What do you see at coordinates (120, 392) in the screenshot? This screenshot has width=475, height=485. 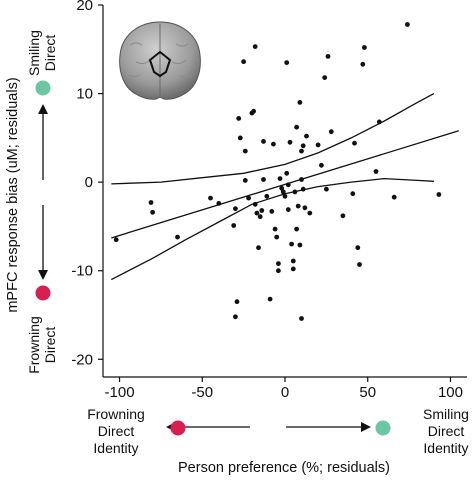 I see `x-tick-label: -100` at bounding box center [120, 392].